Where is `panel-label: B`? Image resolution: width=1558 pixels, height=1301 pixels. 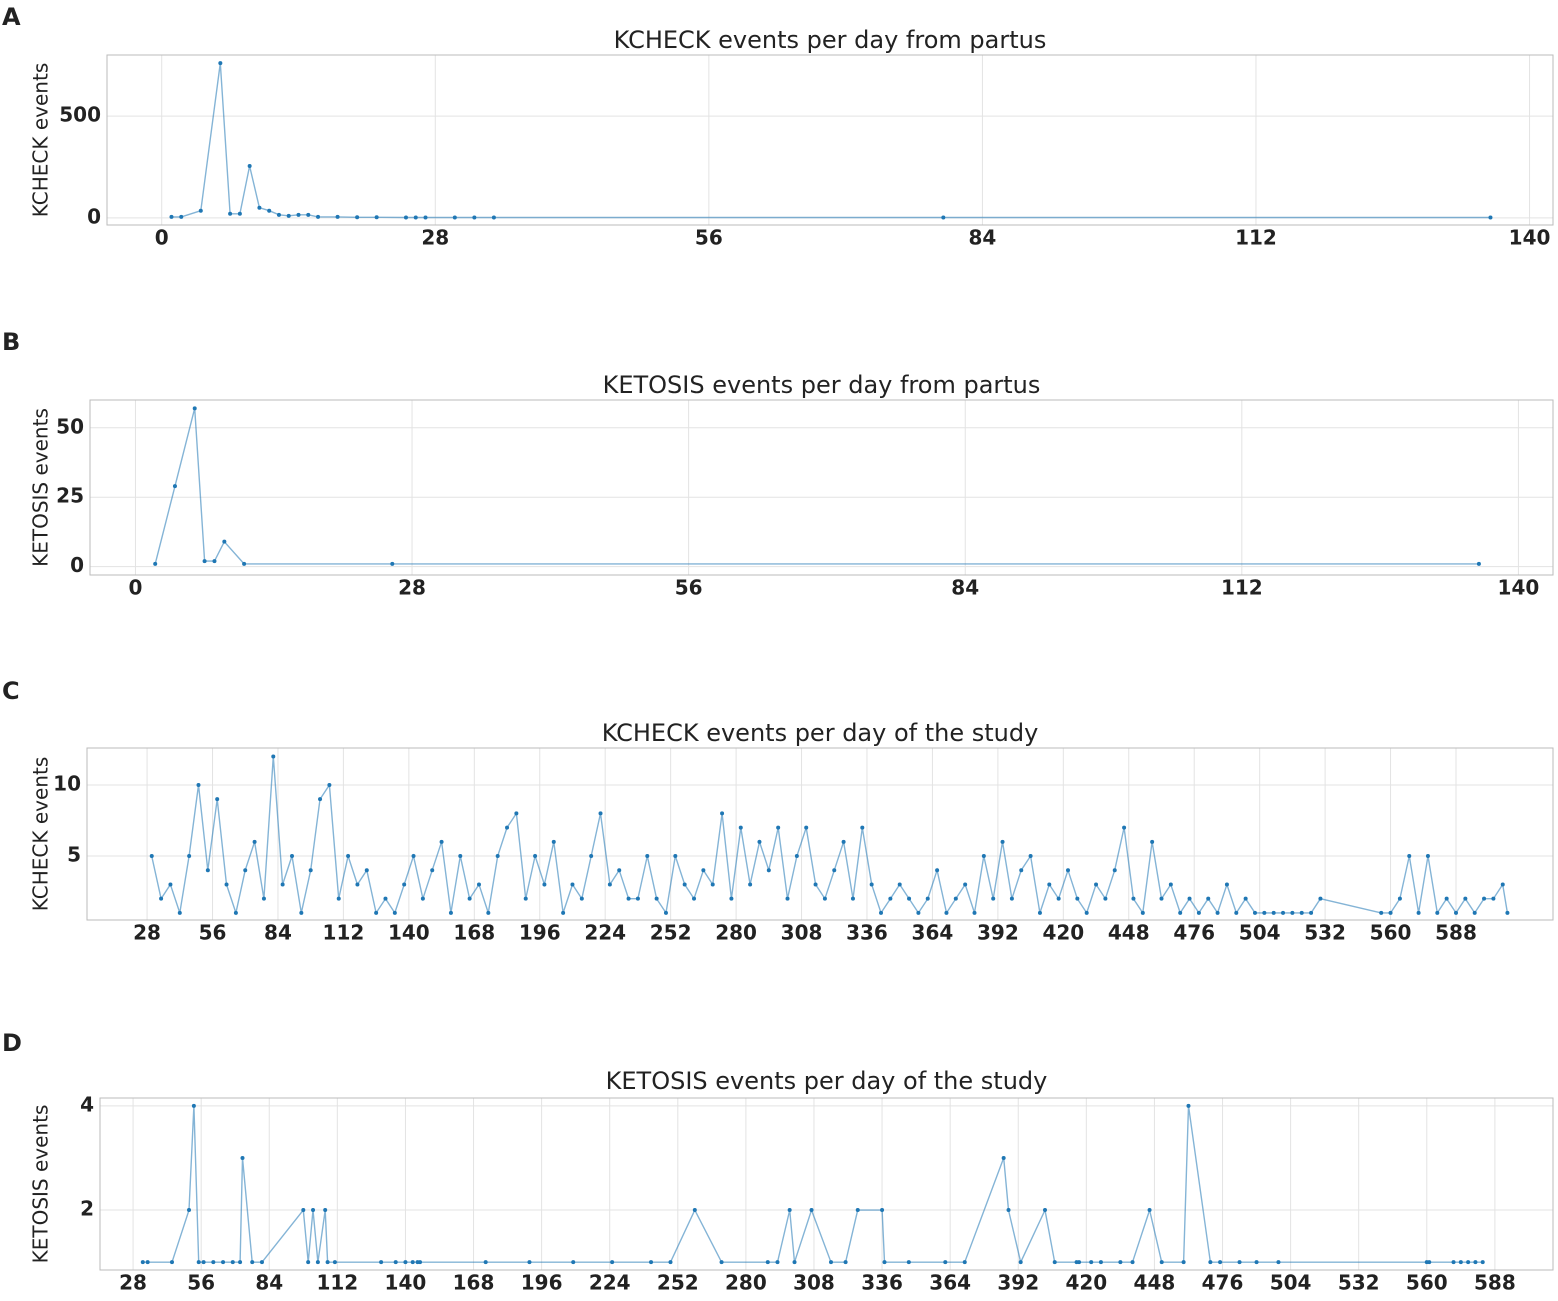 panel-label: B is located at coordinates (11, 342).